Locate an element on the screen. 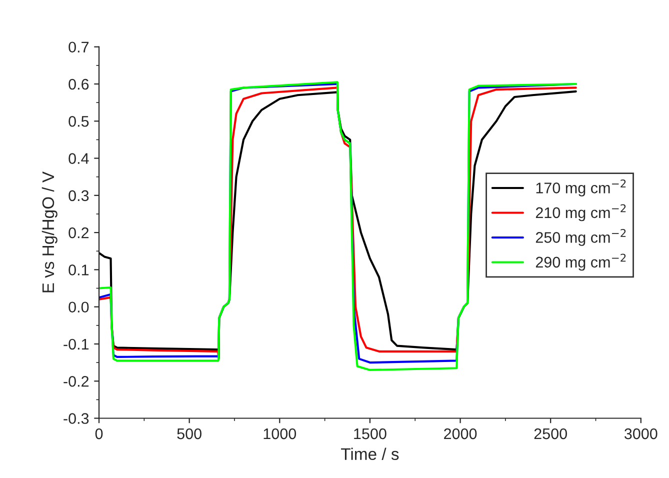 This screenshot has width=669, height=478. x-tick-label: 3000 is located at coordinates (641, 434).